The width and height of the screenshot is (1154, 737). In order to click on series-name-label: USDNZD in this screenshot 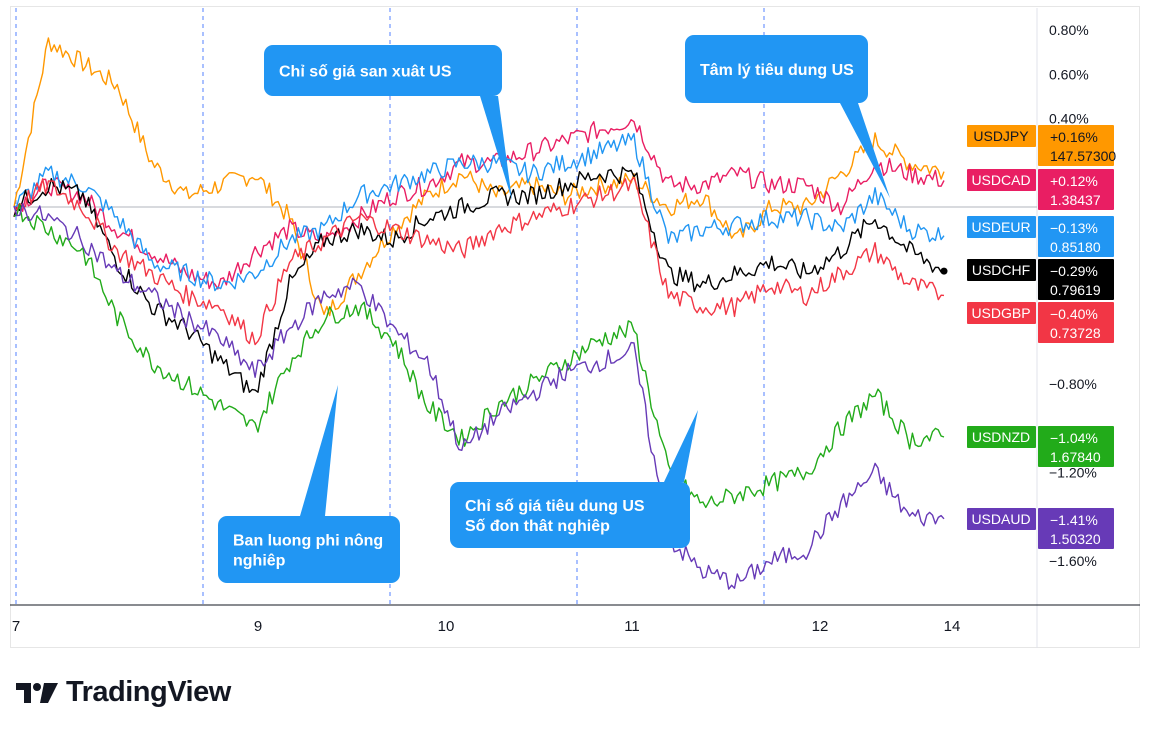, I will do `click(1001, 437)`.